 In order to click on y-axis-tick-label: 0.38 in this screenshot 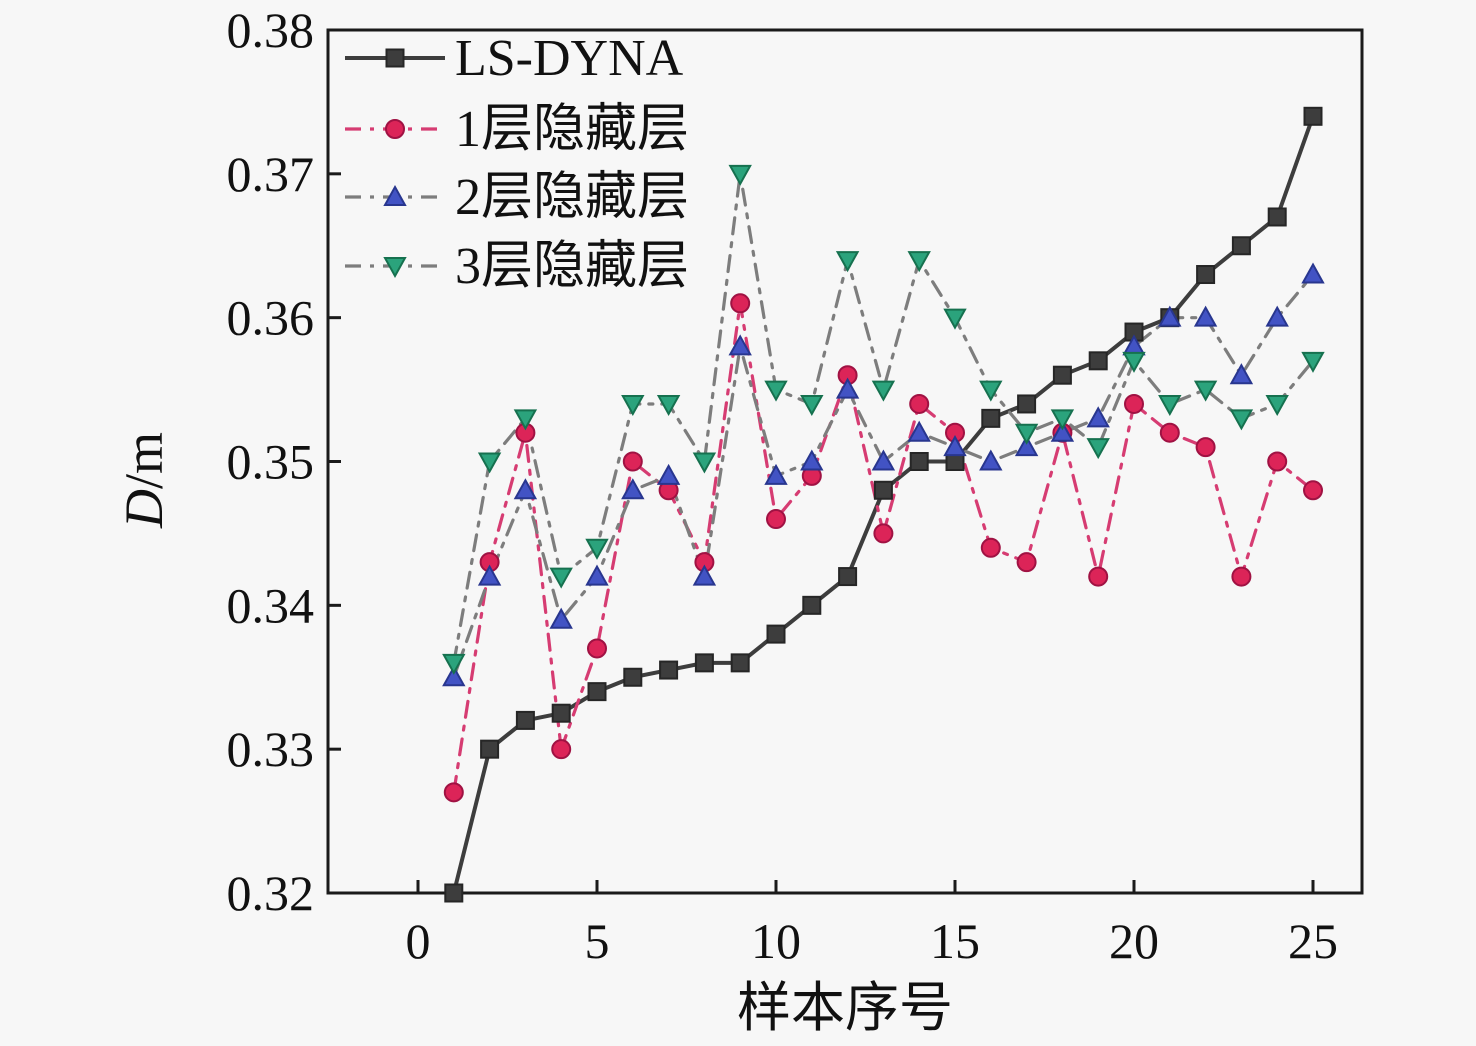, I will do `click(271, 30)`.